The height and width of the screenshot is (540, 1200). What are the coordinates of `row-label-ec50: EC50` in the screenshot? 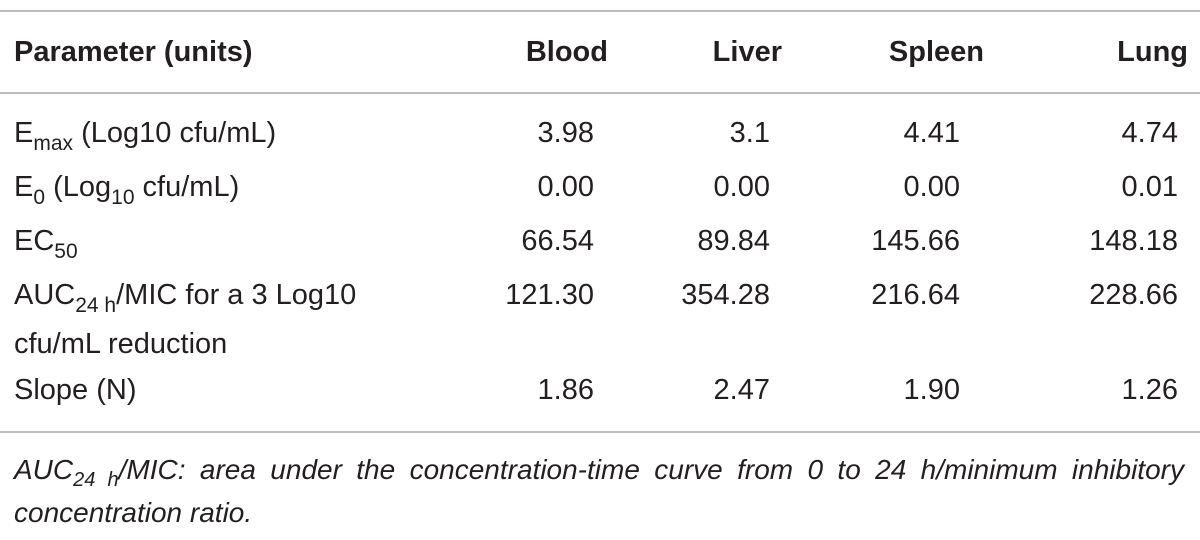 It's located at (46, 244).